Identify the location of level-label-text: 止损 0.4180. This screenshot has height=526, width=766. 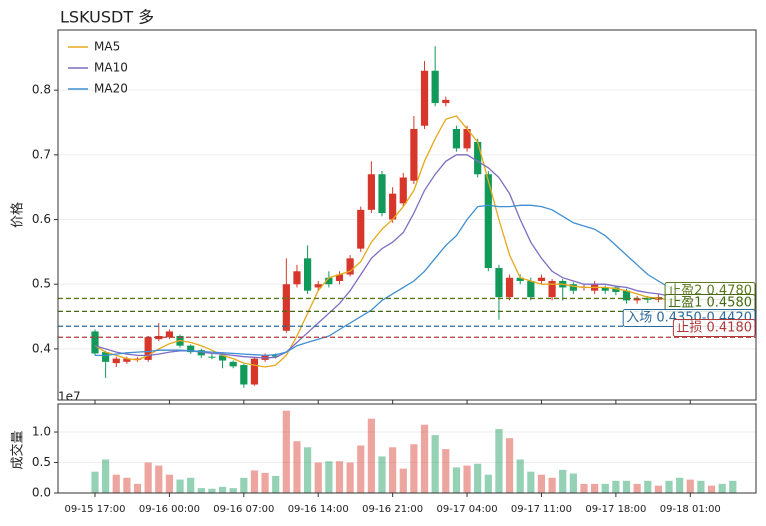
(714, 328).